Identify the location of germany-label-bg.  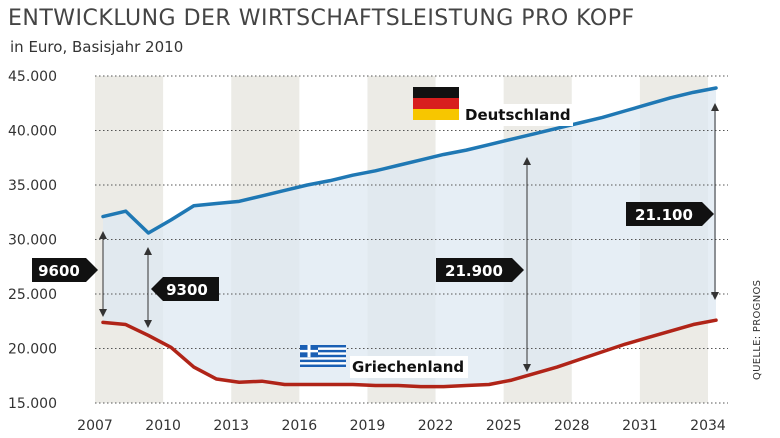
(518, 115).